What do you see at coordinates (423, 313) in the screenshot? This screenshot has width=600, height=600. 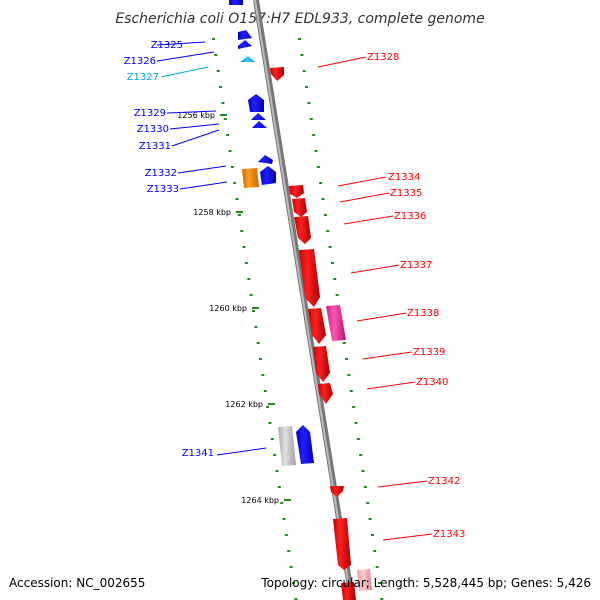 I see `gene-label: Z1338` at bounding box center [423, 313].